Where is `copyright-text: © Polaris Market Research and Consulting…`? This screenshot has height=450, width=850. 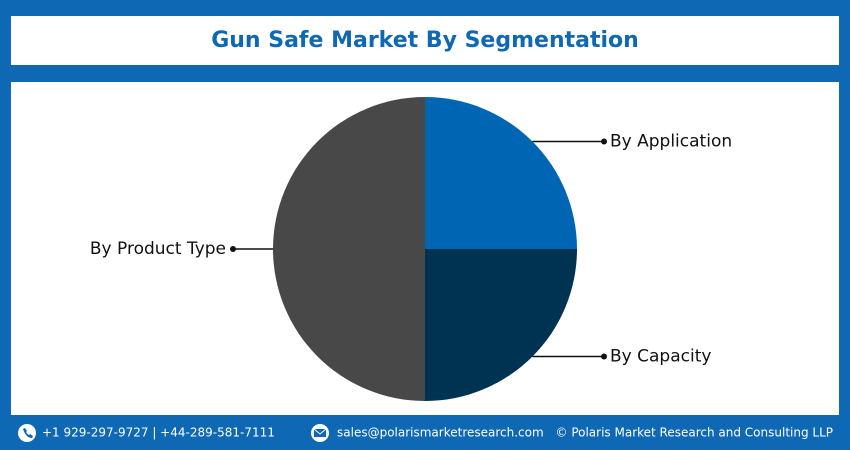
copyright-text: © Polaris Market Research and Consulting… is located at coordinates (695, 433).